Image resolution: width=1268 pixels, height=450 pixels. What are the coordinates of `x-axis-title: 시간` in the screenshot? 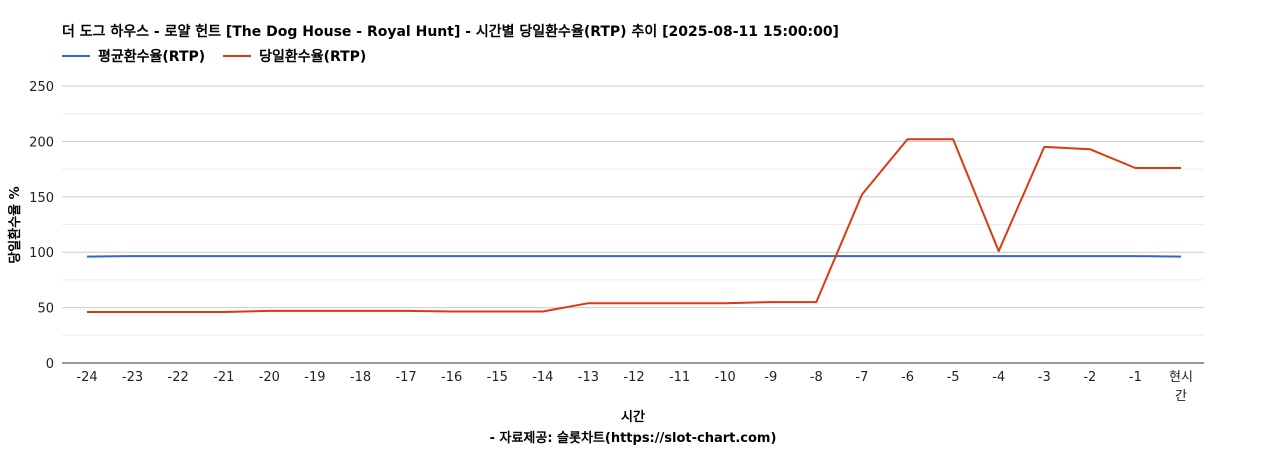 It's located at (633, 417).